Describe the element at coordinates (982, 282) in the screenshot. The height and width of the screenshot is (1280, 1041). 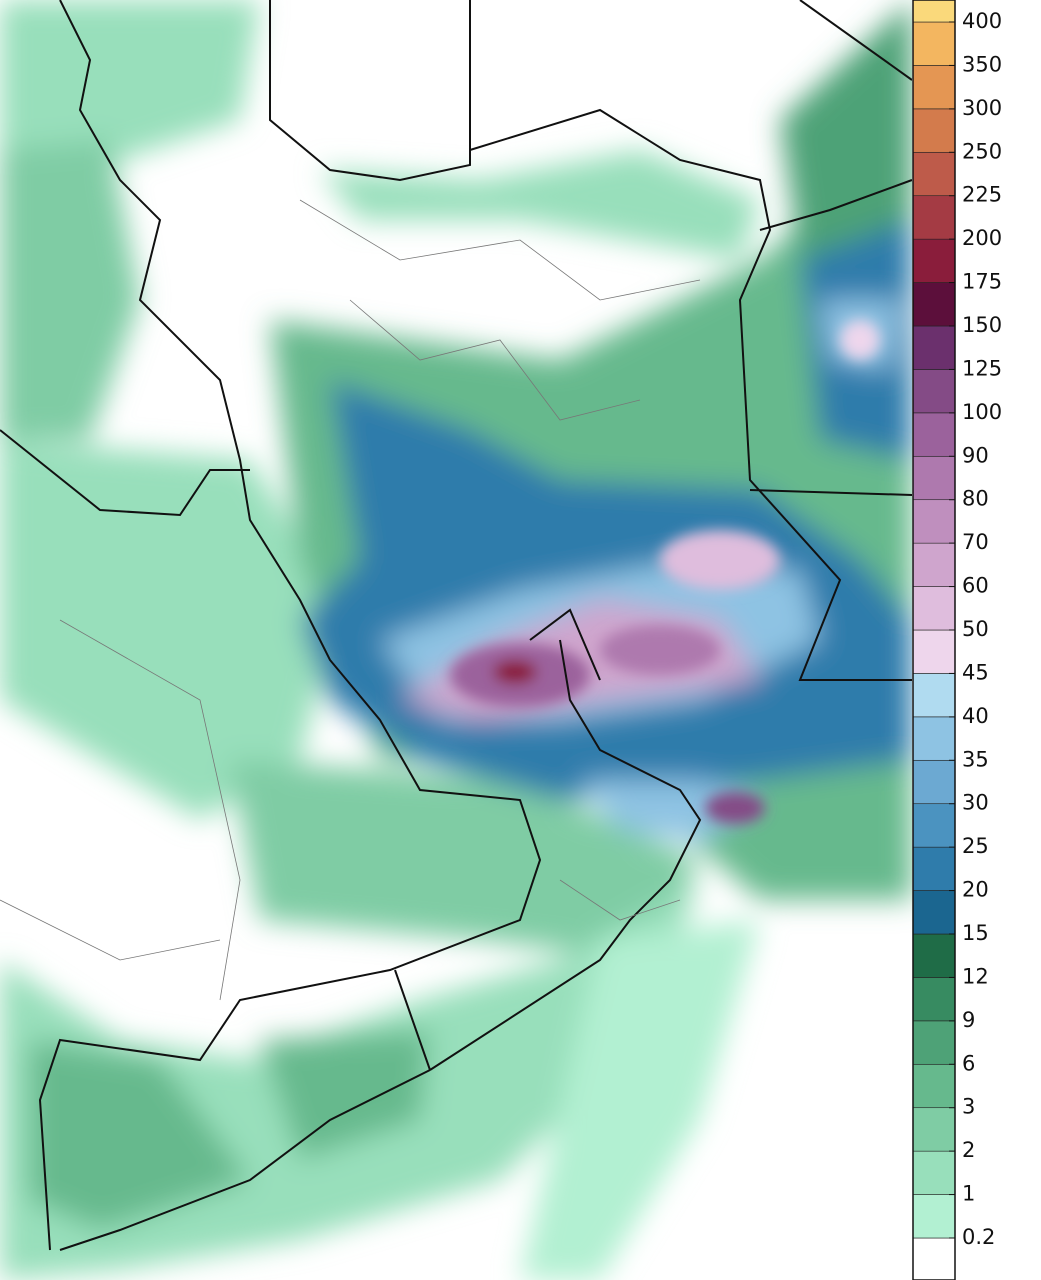
I see `legend-label: 175` at that location.